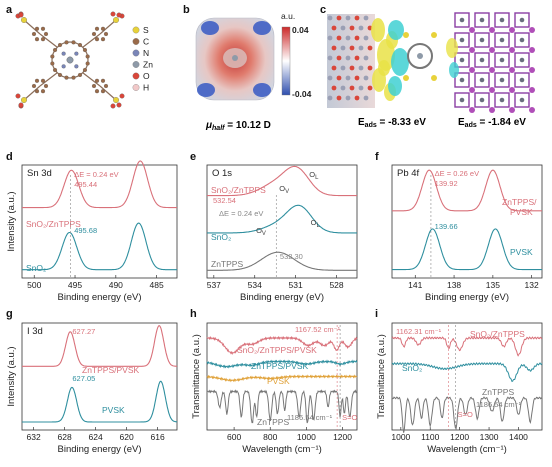 The width and height of the screenshot is (552, 467). Describe the element at coordinates (502, 122) in the screenshot. I see `eads-right-value: = -1.84 eV` at that location.